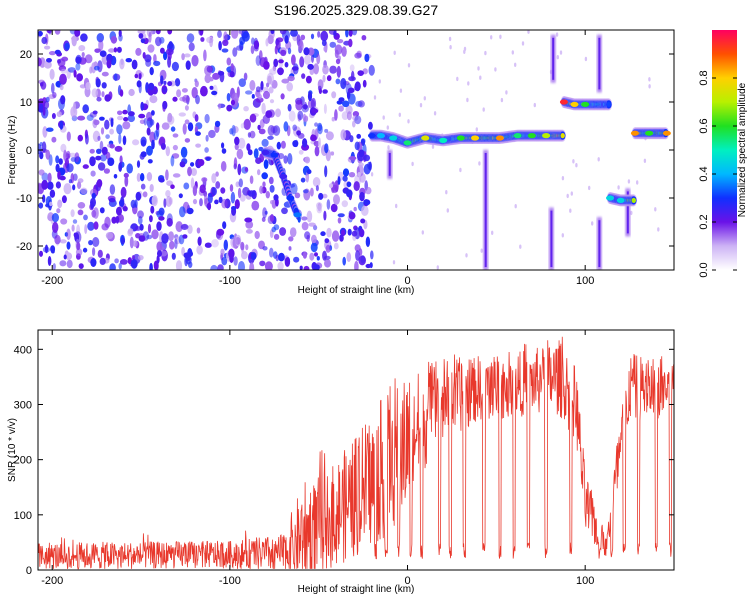 Image resolution: width=750 pixels, height=600 pixels. Describe the element at coordinates (485, 210) in the screenshot. I see `streak-core` at that location.